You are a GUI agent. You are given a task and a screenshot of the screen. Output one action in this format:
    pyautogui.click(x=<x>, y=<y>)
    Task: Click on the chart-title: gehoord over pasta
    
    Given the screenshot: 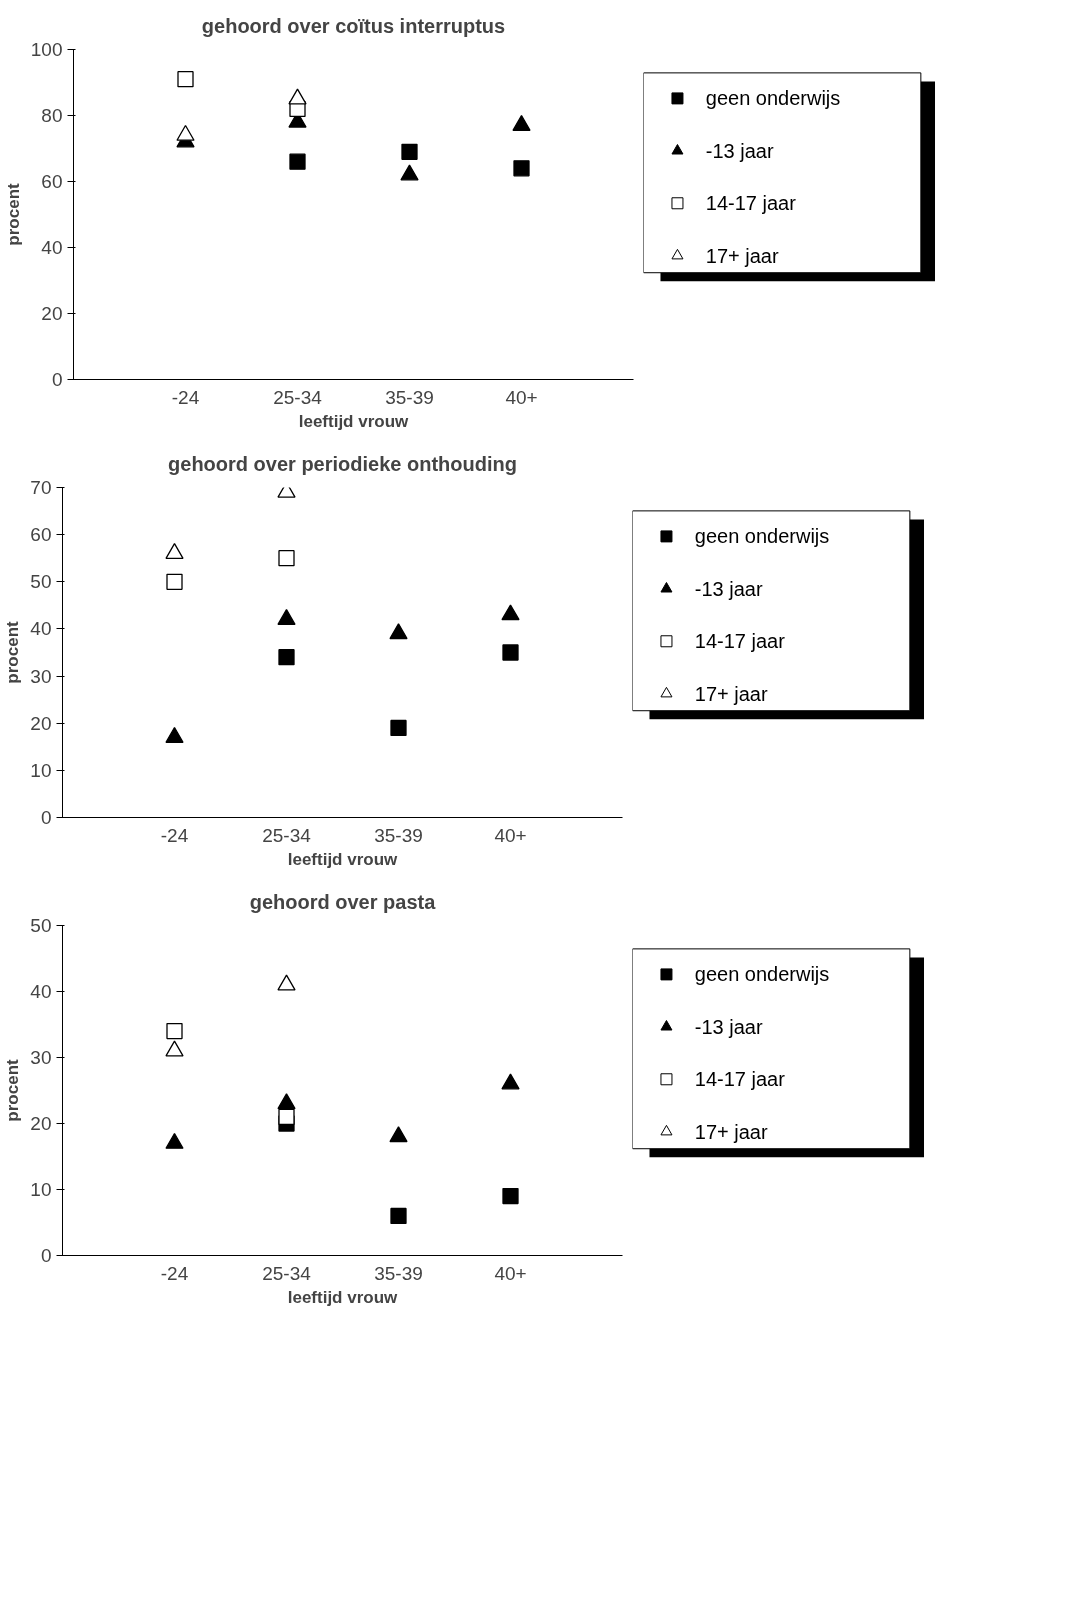 What is the action you would take?
    pyautogui.click(x=343, y=902)
    